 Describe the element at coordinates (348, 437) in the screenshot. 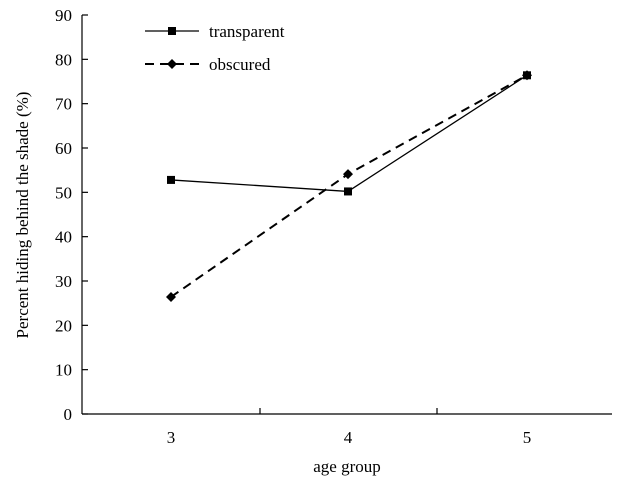

I see `x-tick-label: 4` at that location.